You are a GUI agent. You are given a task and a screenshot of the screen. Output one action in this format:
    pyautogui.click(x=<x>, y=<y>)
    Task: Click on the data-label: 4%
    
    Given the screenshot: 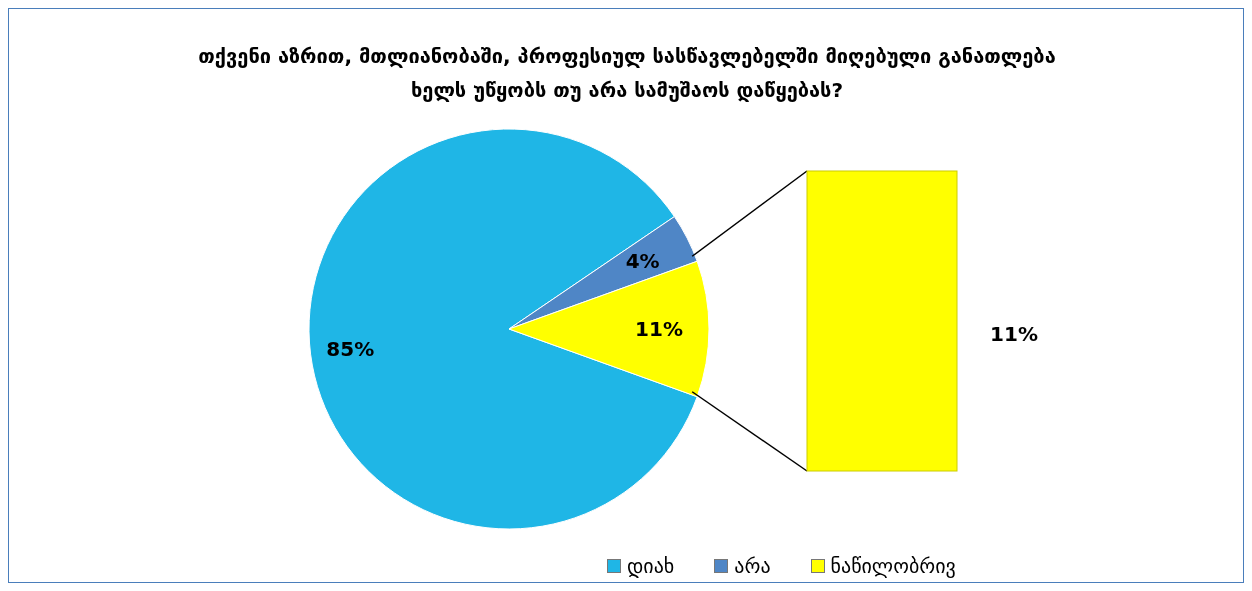 What is the action you would take?
    pyautogui.click(x=642, y=260)
    